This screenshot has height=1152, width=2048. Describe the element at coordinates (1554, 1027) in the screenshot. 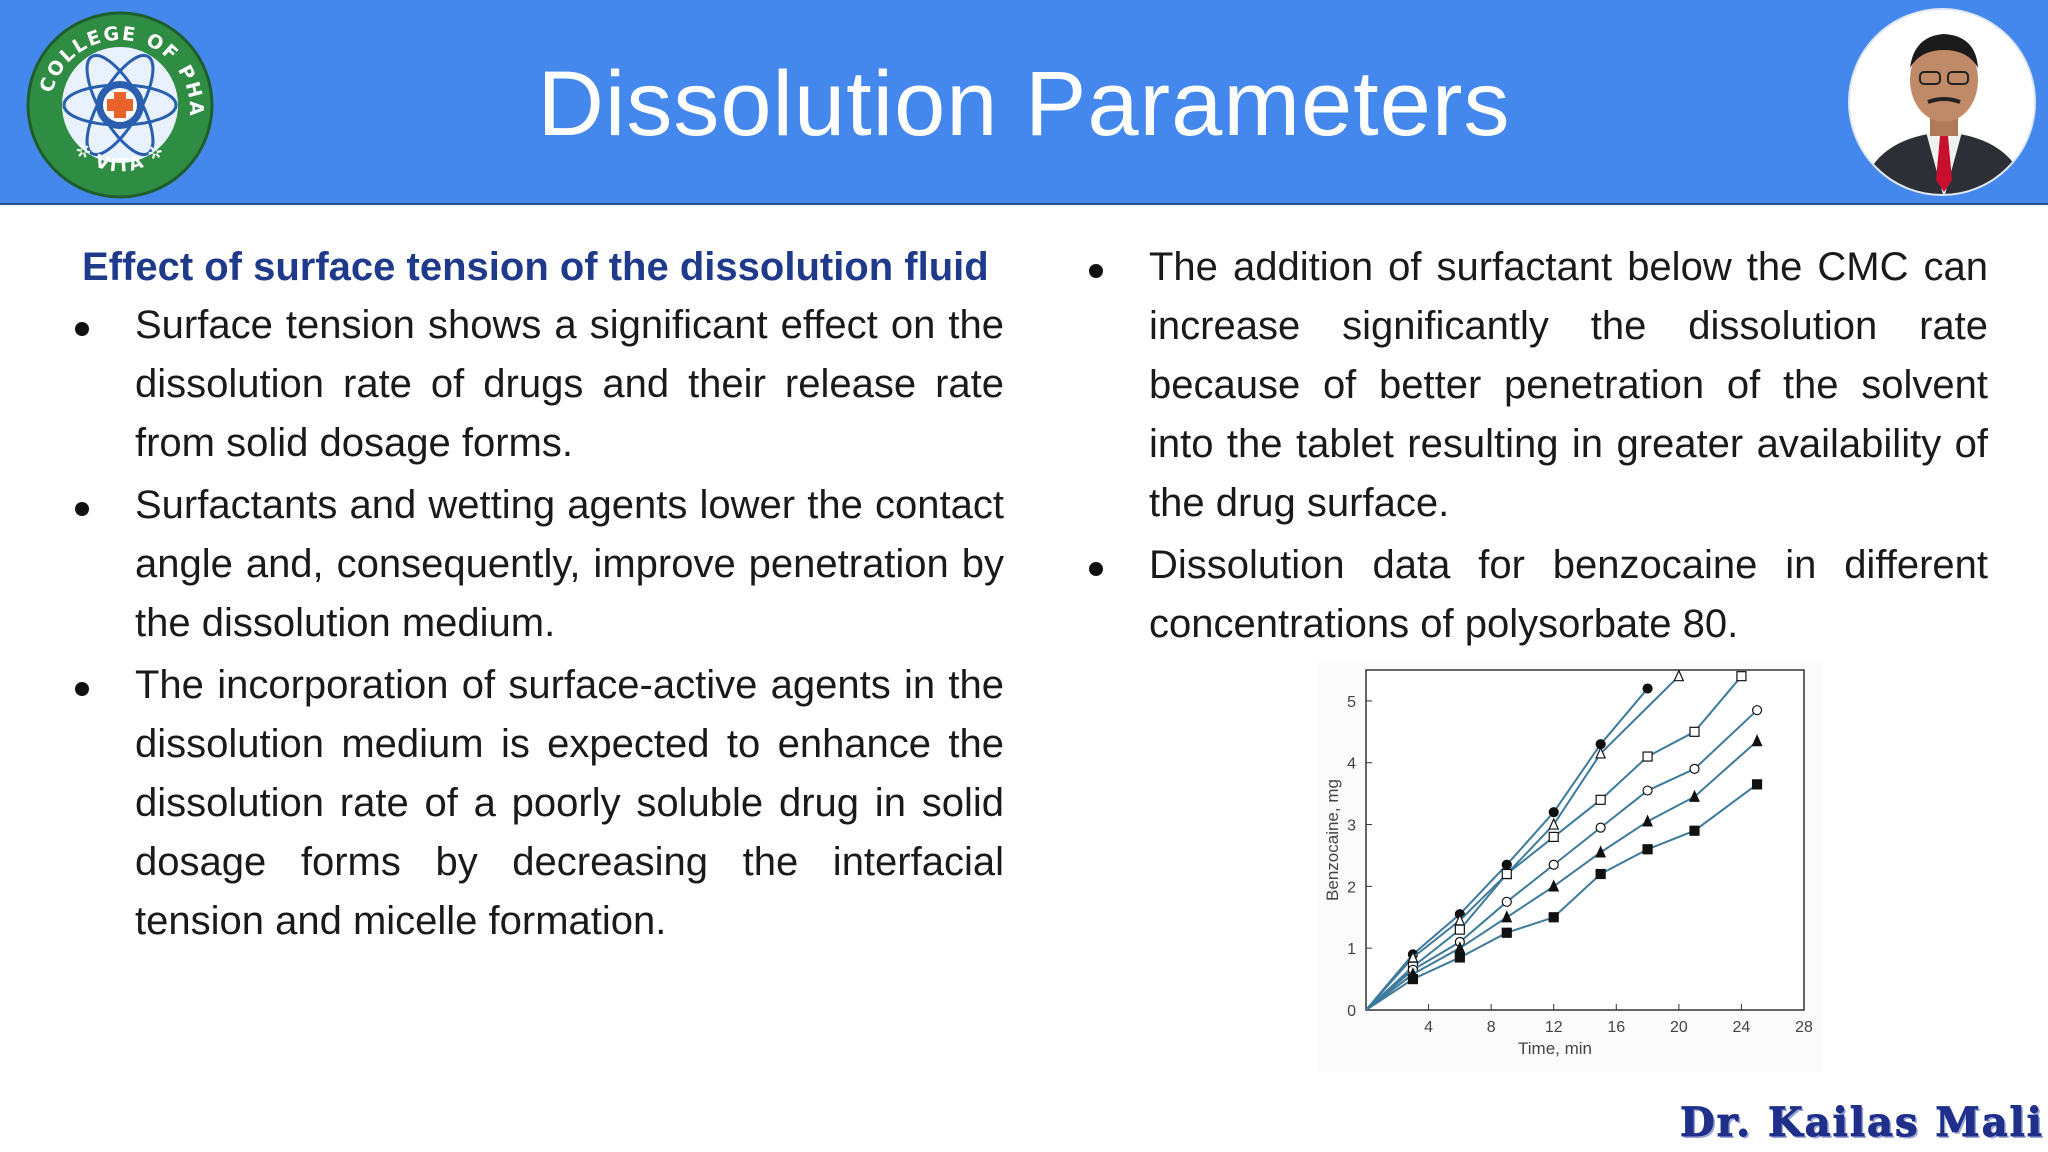

I see `x-tick-label: 12` at that location.